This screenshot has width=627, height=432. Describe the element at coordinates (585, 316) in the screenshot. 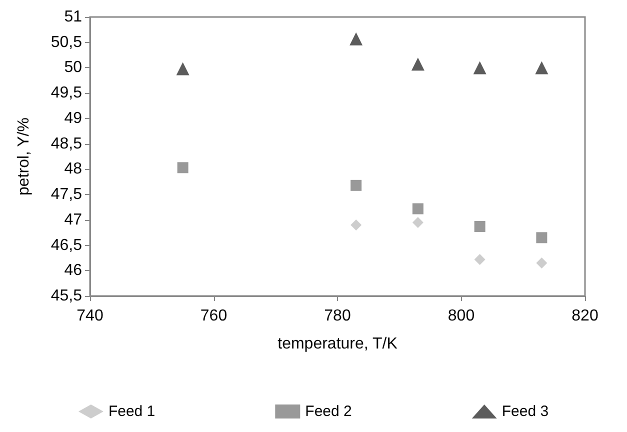

I see `x-tick-label: 820` at that location.